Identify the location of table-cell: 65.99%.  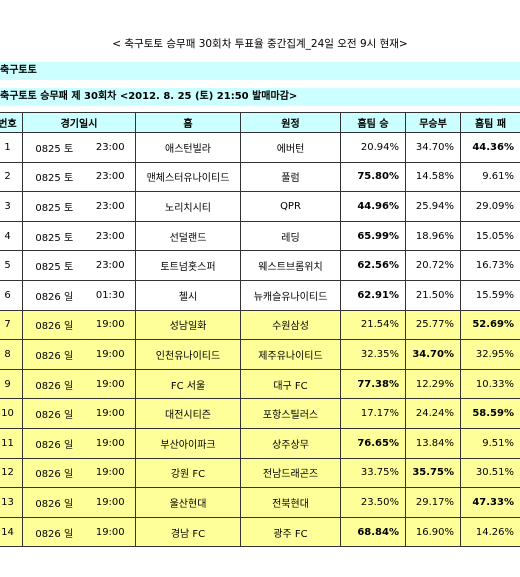
(373, 236).